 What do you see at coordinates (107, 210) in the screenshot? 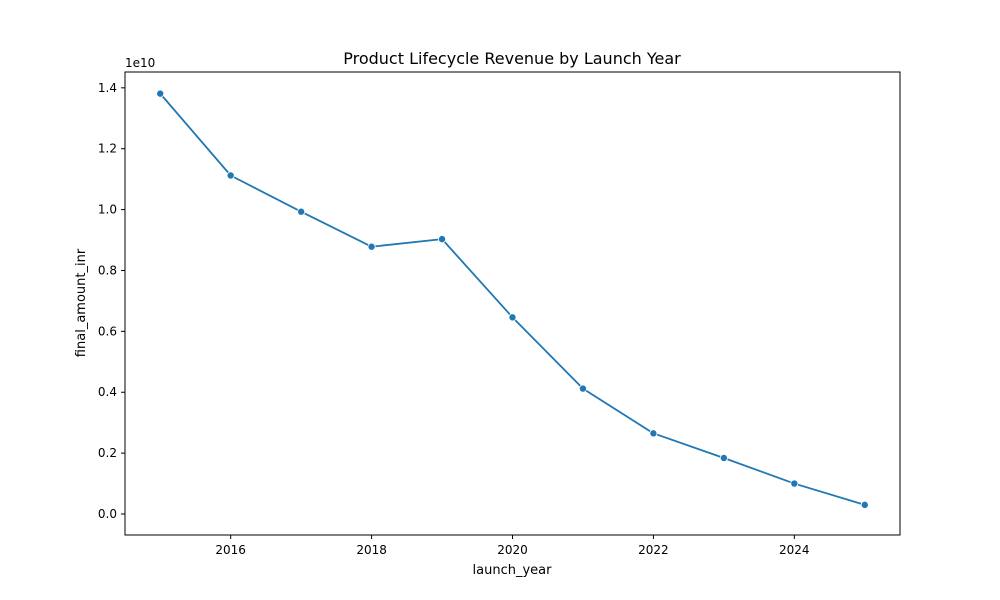
I see `y-tick-label: 1.0` at bounding box center [107, 210].